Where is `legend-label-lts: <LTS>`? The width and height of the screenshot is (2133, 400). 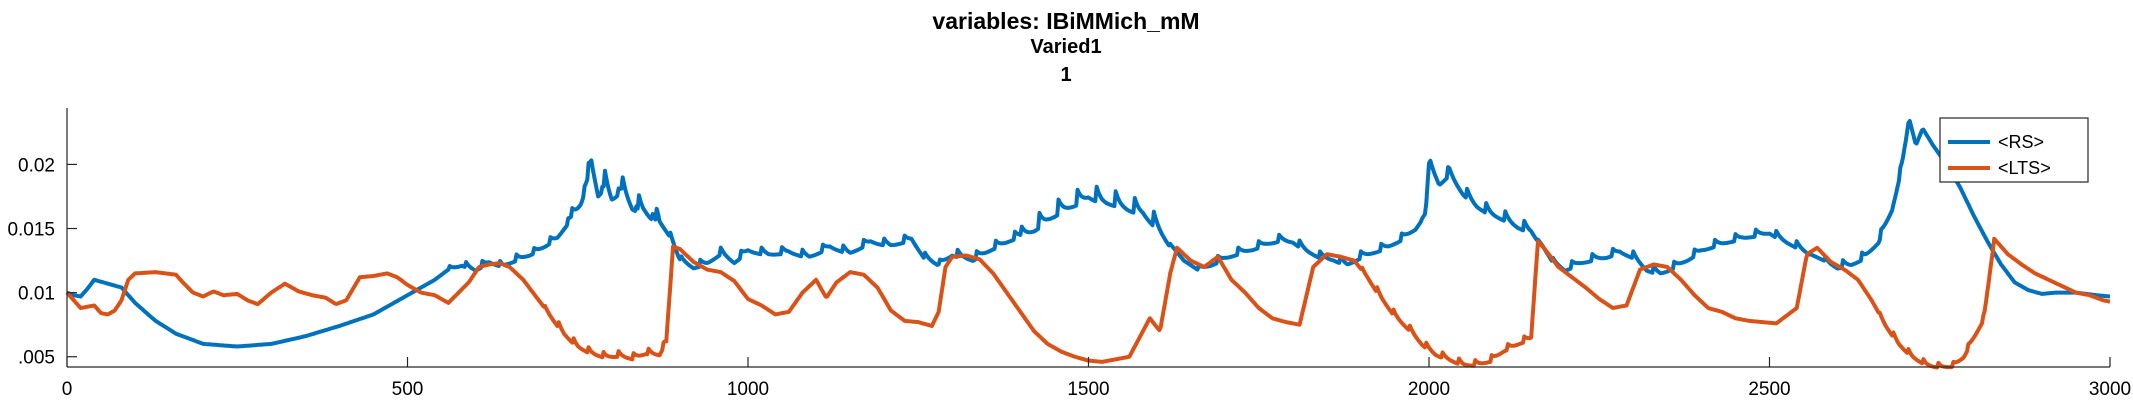 legend-label-lts: <LTS> is located at coordinates (2024, 168).